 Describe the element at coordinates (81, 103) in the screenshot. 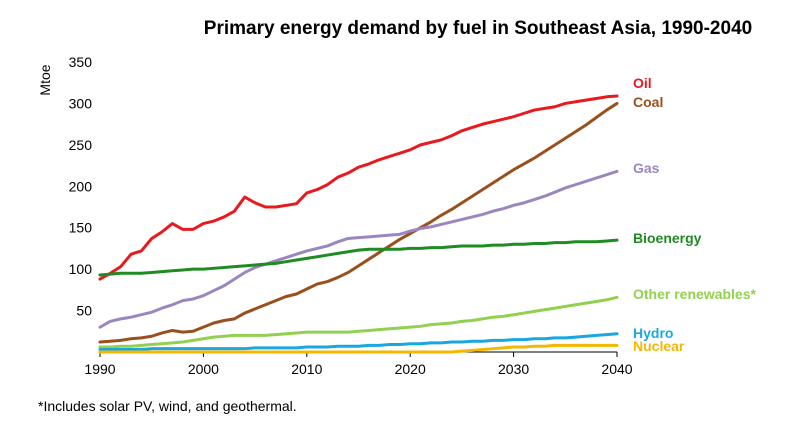

I see `y-tick-label: 300` at that location.